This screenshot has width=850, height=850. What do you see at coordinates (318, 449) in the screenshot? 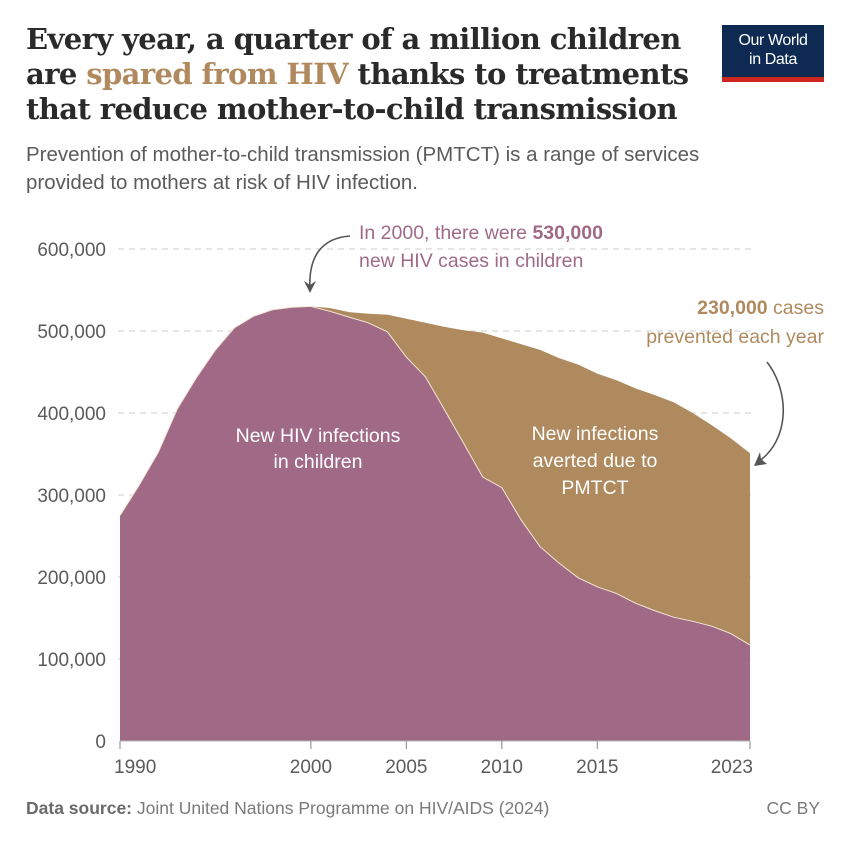
I see `area-label-infections: New HIV infections in children` at bounding box center [318, 449].